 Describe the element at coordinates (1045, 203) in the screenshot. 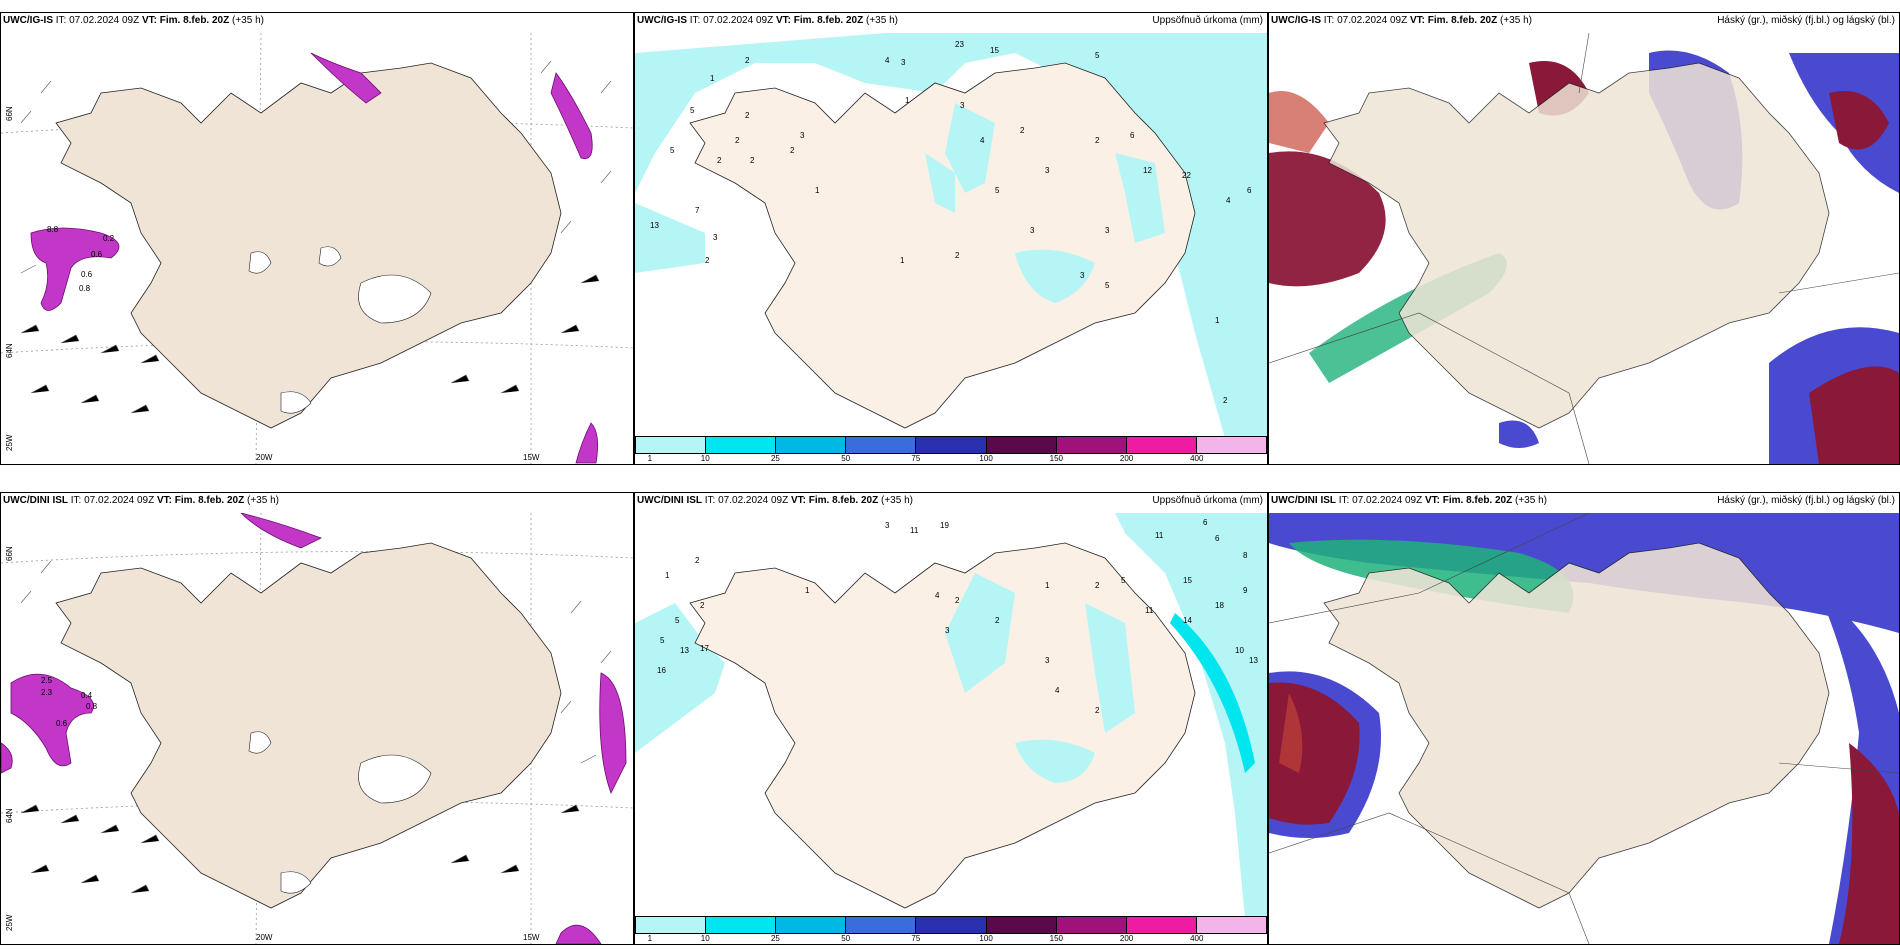

I see `precip-areas` at that location.